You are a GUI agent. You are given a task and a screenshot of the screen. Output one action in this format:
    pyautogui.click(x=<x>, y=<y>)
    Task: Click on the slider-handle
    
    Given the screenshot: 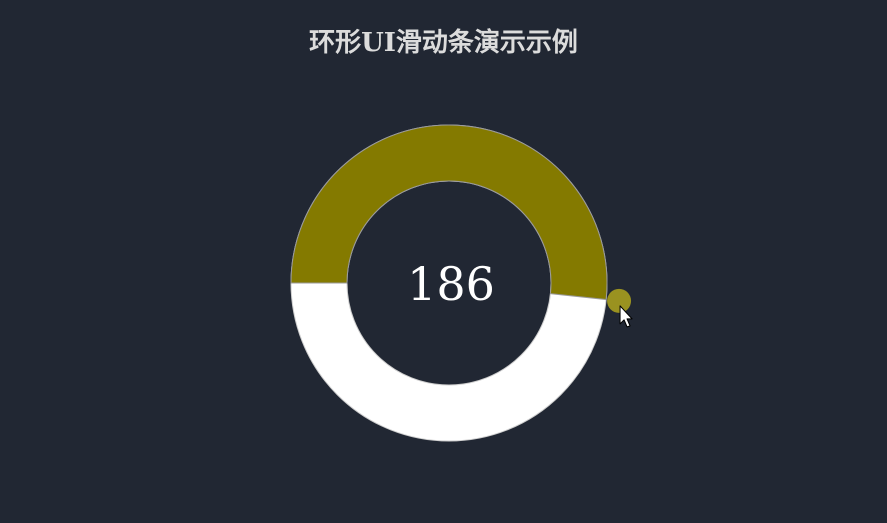 What is the action you would take?
    pyautogui.click(x=619, y=300)
    